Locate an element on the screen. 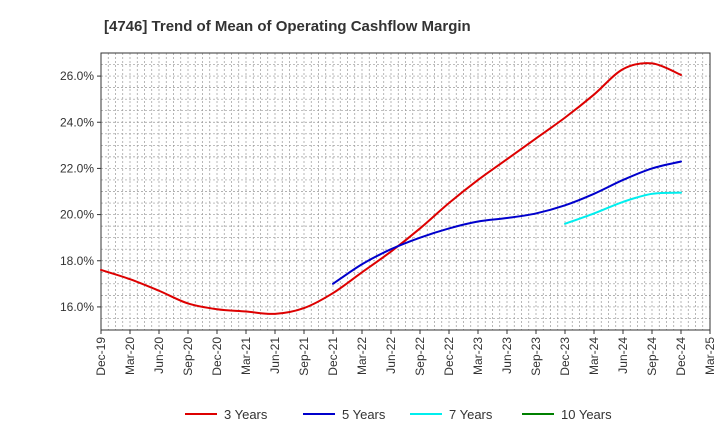 Image resolution: width=720 pixels, height=440 pixels. x-tick-label: Sep-21 is located at coordinates (304, 356).